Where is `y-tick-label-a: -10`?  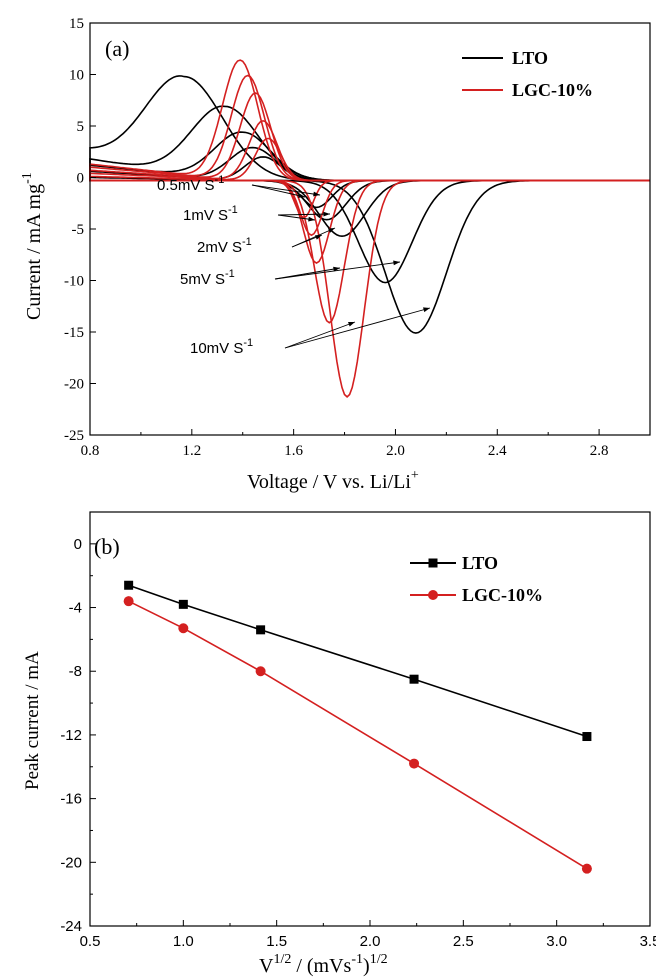
y-tick-label-a: -10 is located at coordinates (74, 282).